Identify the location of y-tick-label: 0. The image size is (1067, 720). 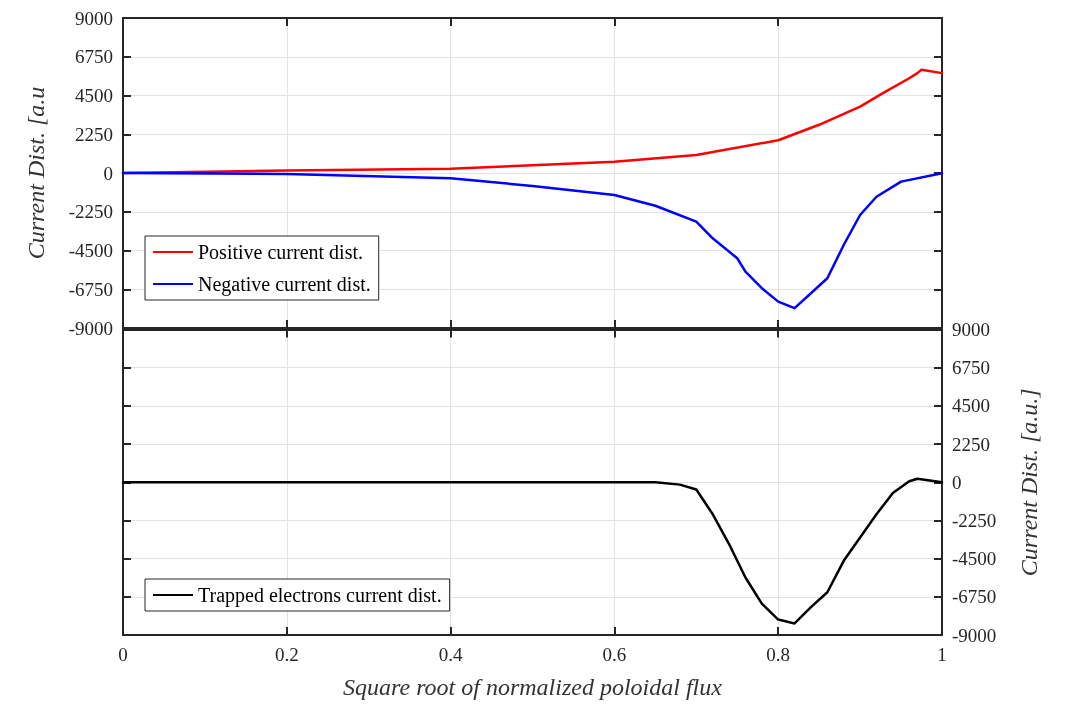
(108, 173).